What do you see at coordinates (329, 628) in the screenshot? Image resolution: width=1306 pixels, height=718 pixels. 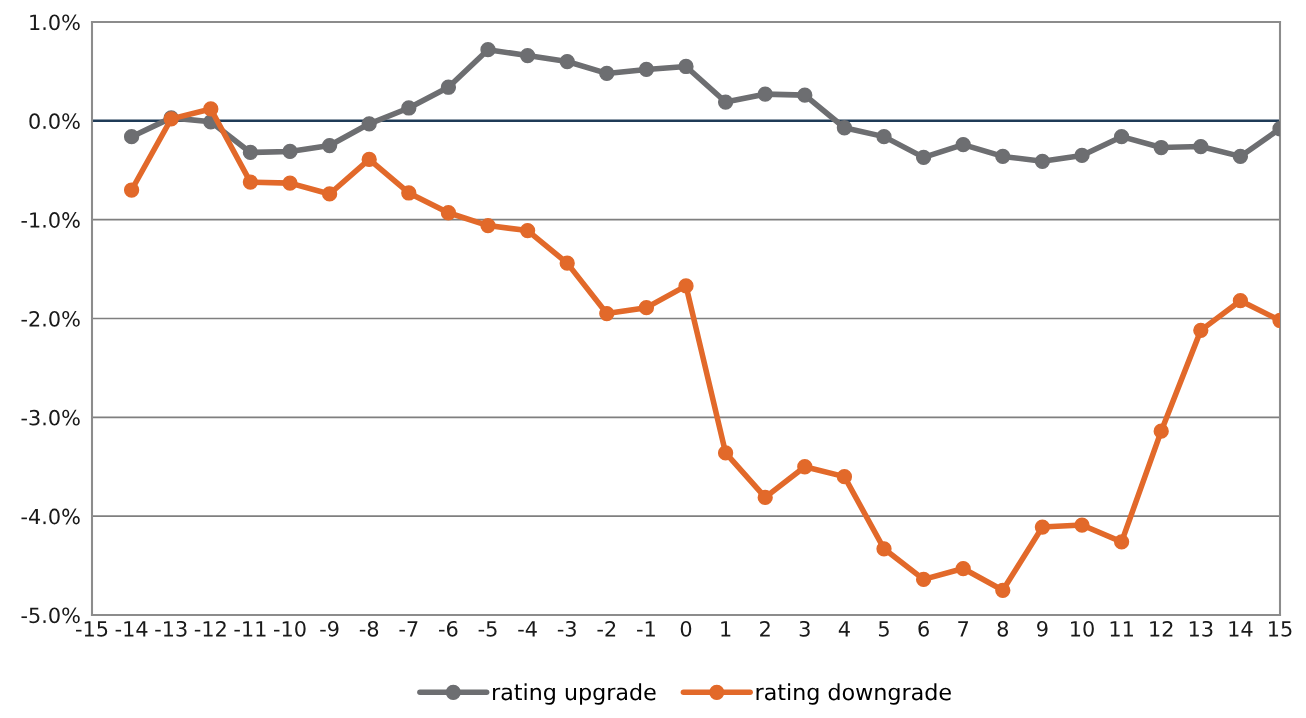 I see `x-tick-label: -9` at bounding box center [329, 628].